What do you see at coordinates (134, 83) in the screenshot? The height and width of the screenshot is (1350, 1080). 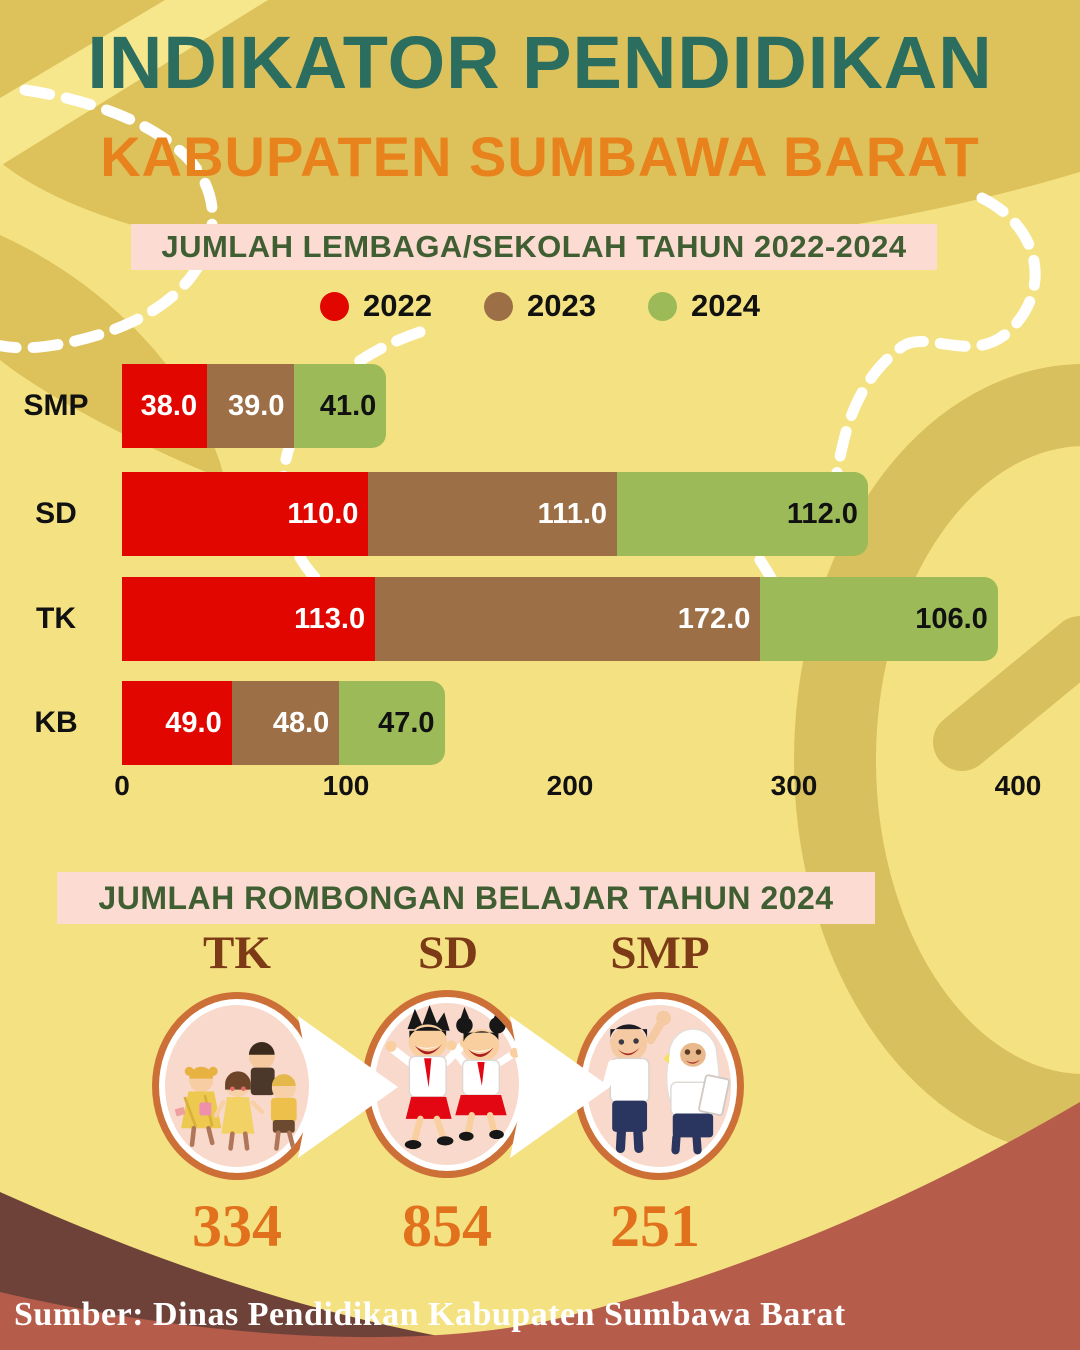 I see `light-stripe` at bounding box center [134, 83].